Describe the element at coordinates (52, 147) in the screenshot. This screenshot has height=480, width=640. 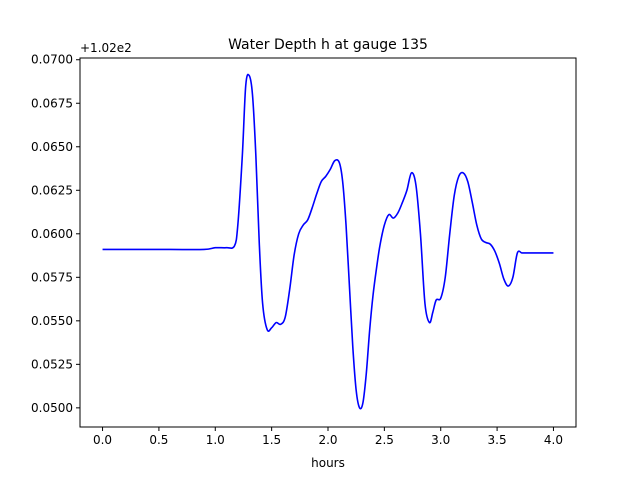
I see `y-tick-label: 0.0650` at that location.